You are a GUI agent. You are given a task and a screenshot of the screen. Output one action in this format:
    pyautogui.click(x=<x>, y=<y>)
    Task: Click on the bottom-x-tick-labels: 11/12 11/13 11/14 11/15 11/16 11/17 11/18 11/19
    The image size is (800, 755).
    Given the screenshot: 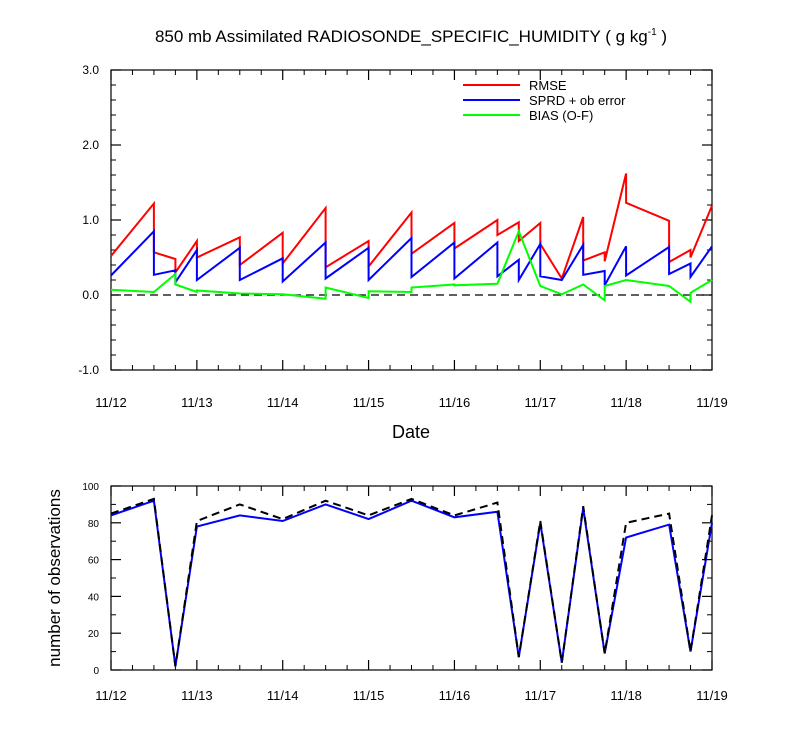 What is the action you would take?
    pyautogui.click(x=411, y=695)
    